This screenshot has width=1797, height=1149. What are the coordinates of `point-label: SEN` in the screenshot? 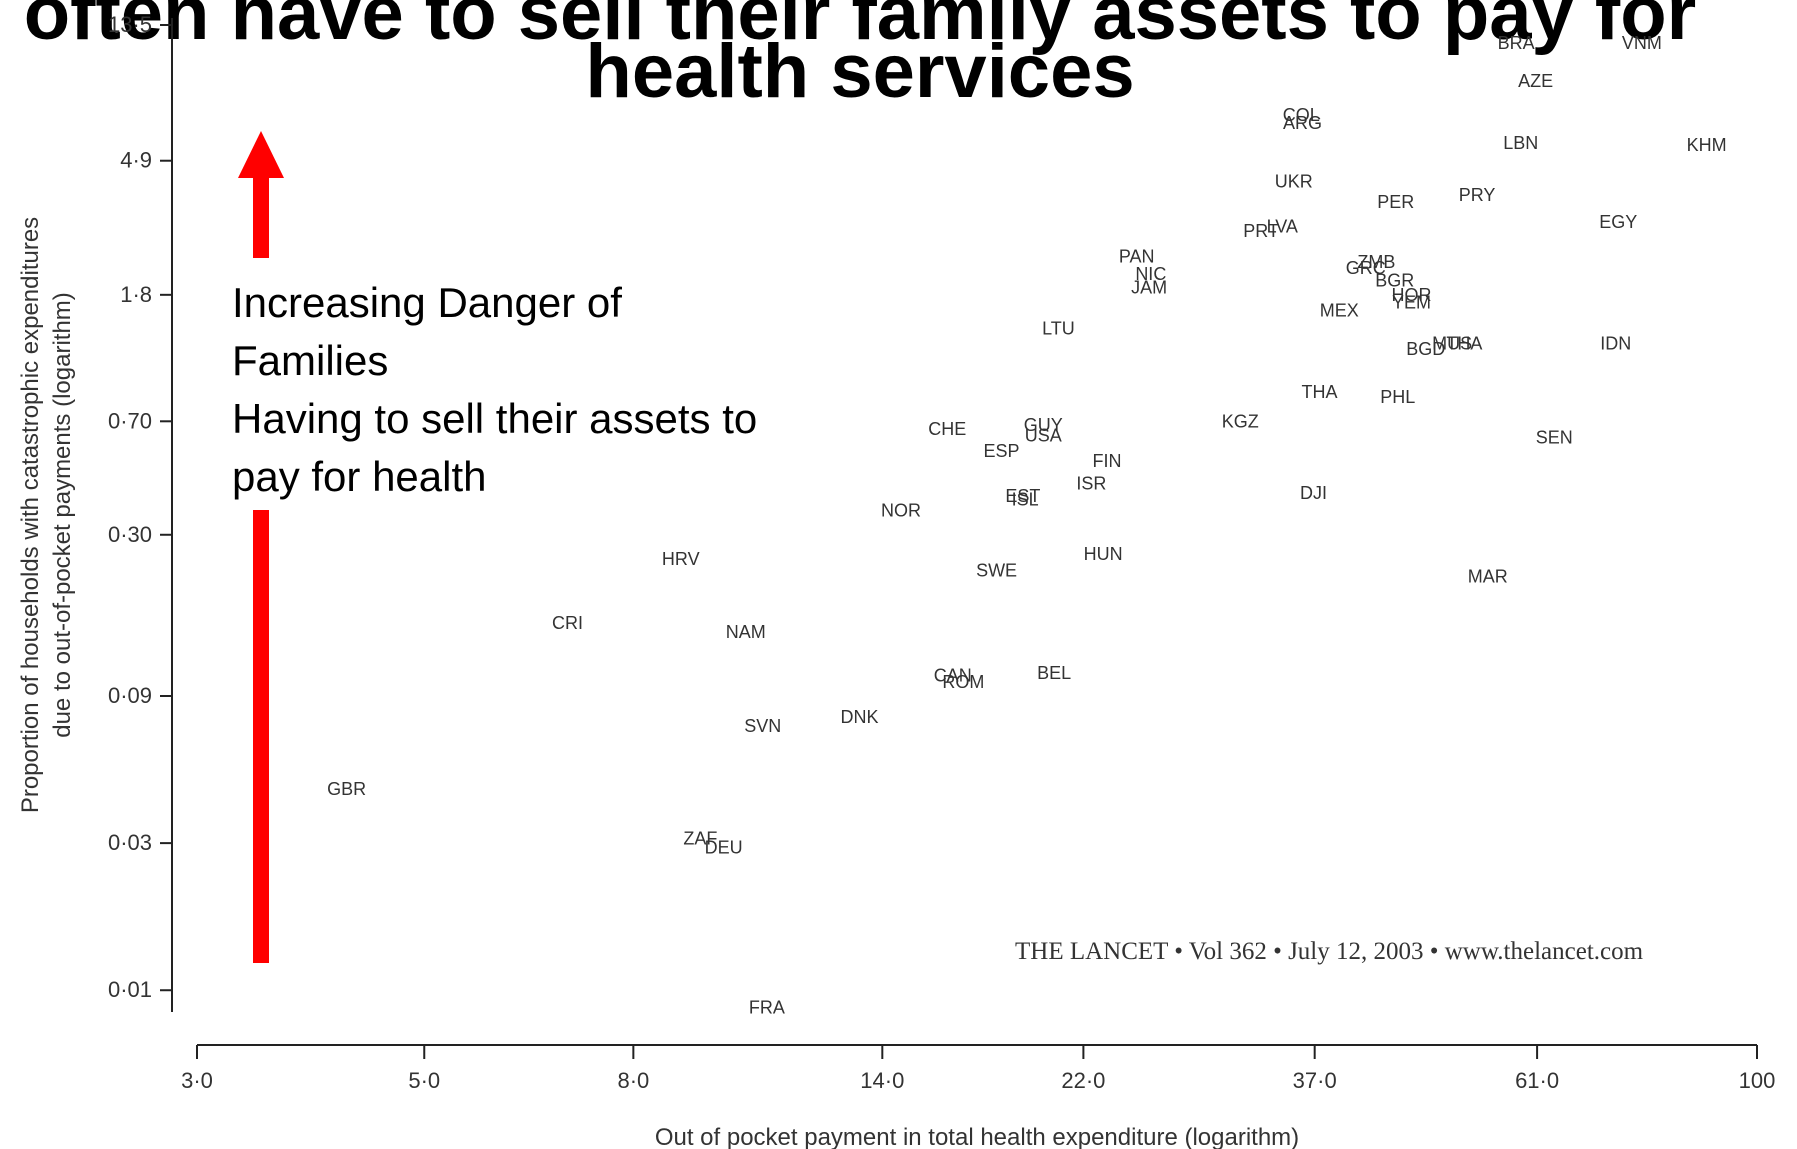 It's located at (1554, 438).